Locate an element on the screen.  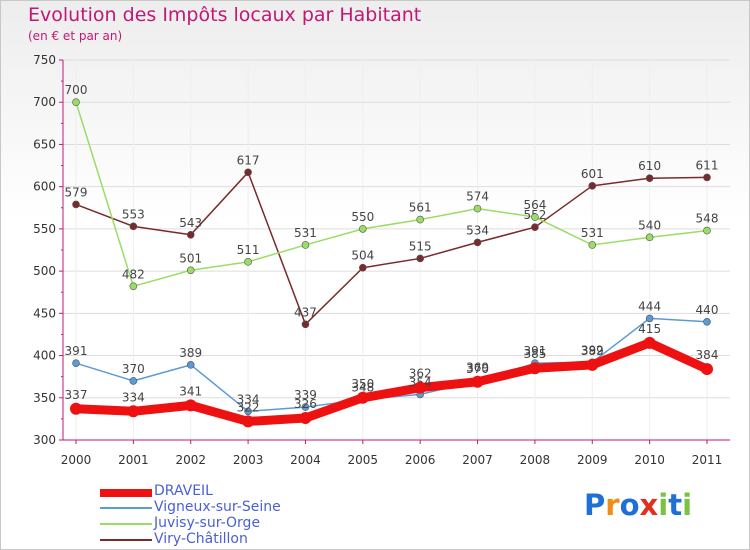
x-tick-label: 2011 is located at coordinates (707, 460).